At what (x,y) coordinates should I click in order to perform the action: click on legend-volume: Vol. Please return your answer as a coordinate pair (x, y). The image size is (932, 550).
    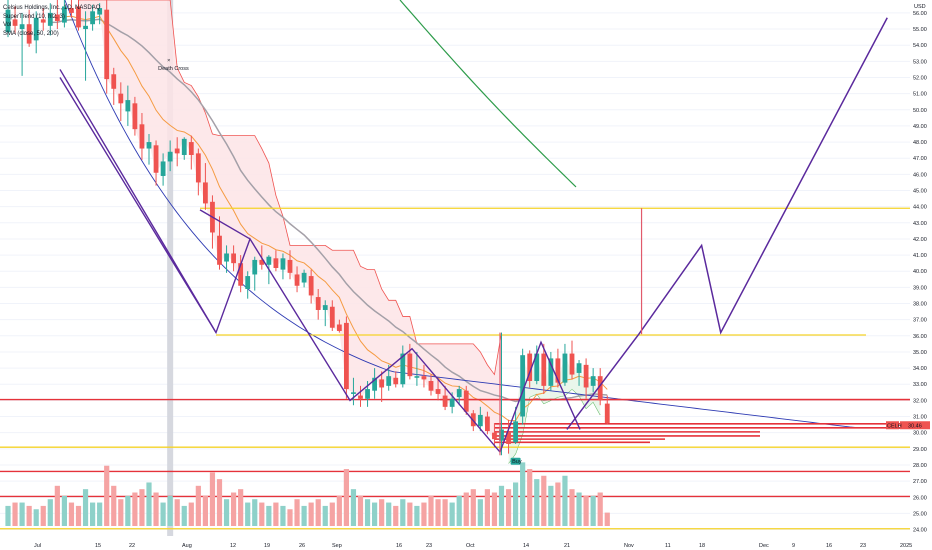
    Looking at the image, I should click on (7, 25).